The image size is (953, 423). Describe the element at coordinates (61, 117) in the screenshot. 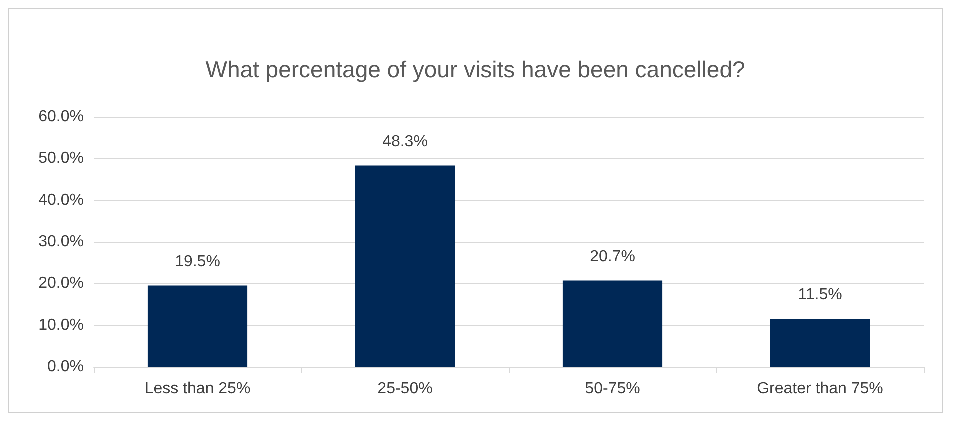

I see `y-tick-label: 60.0%` at that location.